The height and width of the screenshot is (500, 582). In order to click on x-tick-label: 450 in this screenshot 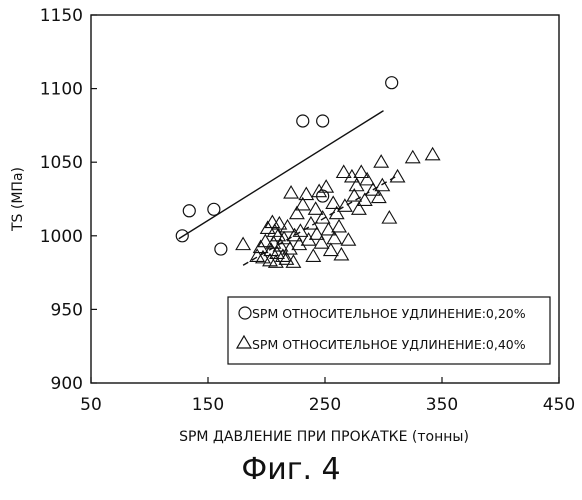, I will do `click(559, 405)`.